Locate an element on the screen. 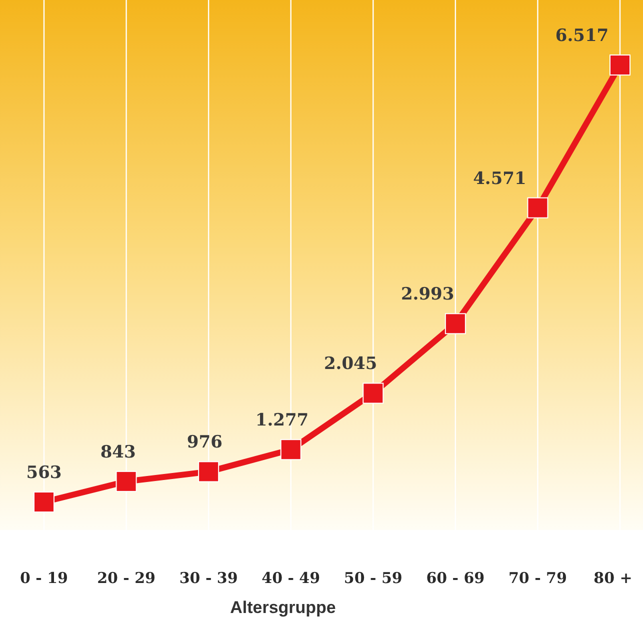  x-tick-label: 80 + is located at coordinates (613, 578).